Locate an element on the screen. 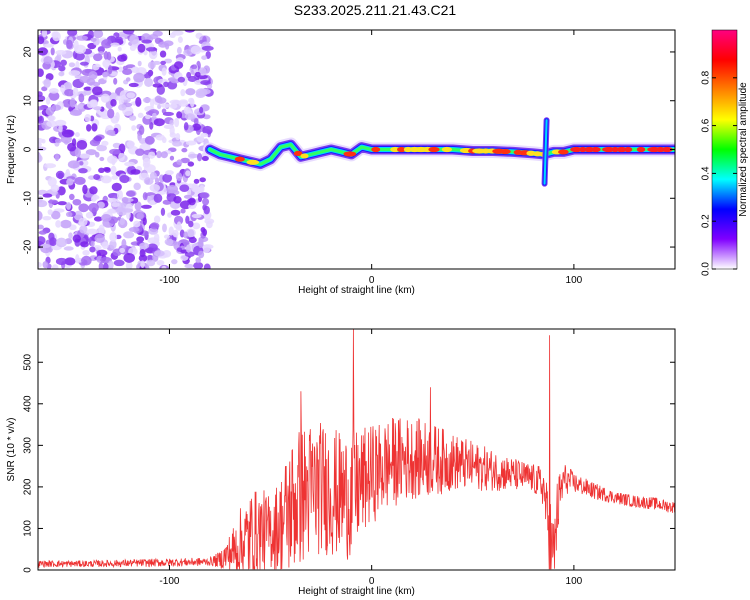  spectrogram-y-axis-label: Frequency (Hz) is located at coordinates (11, 149).